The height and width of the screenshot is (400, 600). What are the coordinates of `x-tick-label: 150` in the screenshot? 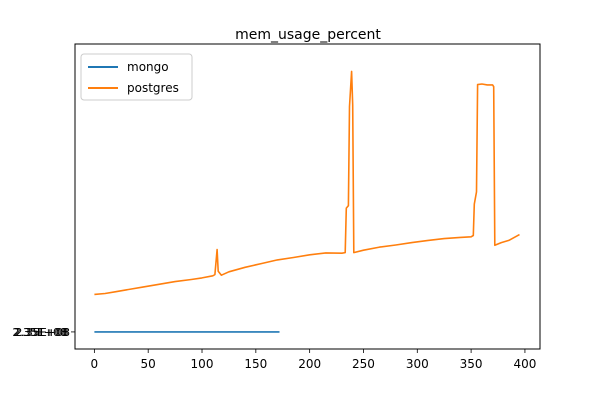 It's located at (255, 364).